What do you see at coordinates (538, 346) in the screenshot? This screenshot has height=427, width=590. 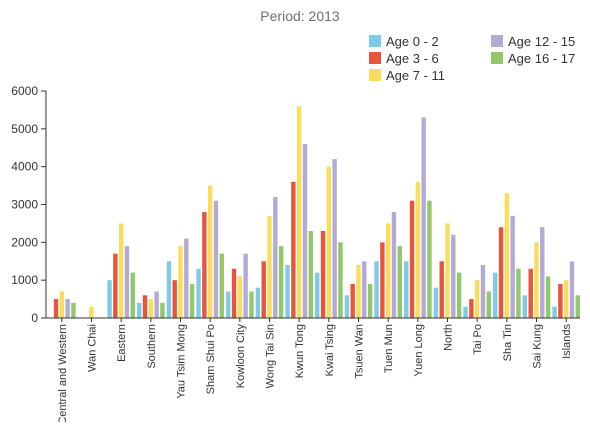 I see `x-tick-label: Sai Kung` at bounding box center [538, 346].